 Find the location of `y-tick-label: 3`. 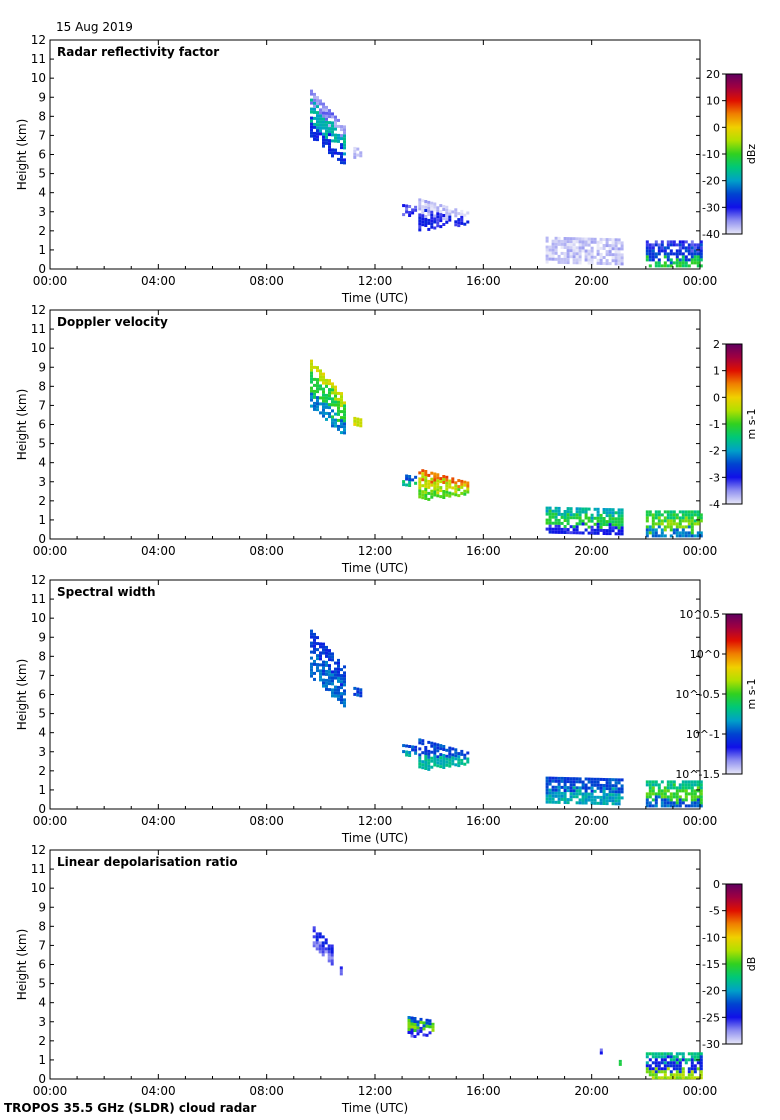

y-tick-label: 3 is located at coordinates (42, 212).